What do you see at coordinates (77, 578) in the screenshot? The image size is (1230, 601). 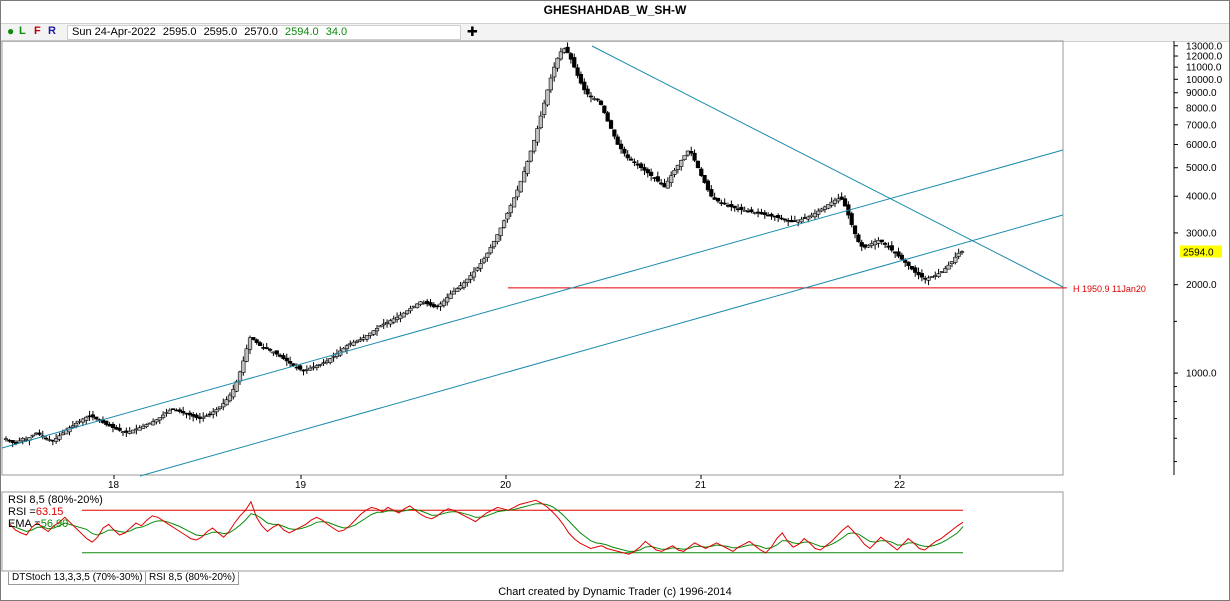 I see `tab-dtstoch: DTStoch 13,3,3,5 (70%-30%)` at bounding box center [77, 578].